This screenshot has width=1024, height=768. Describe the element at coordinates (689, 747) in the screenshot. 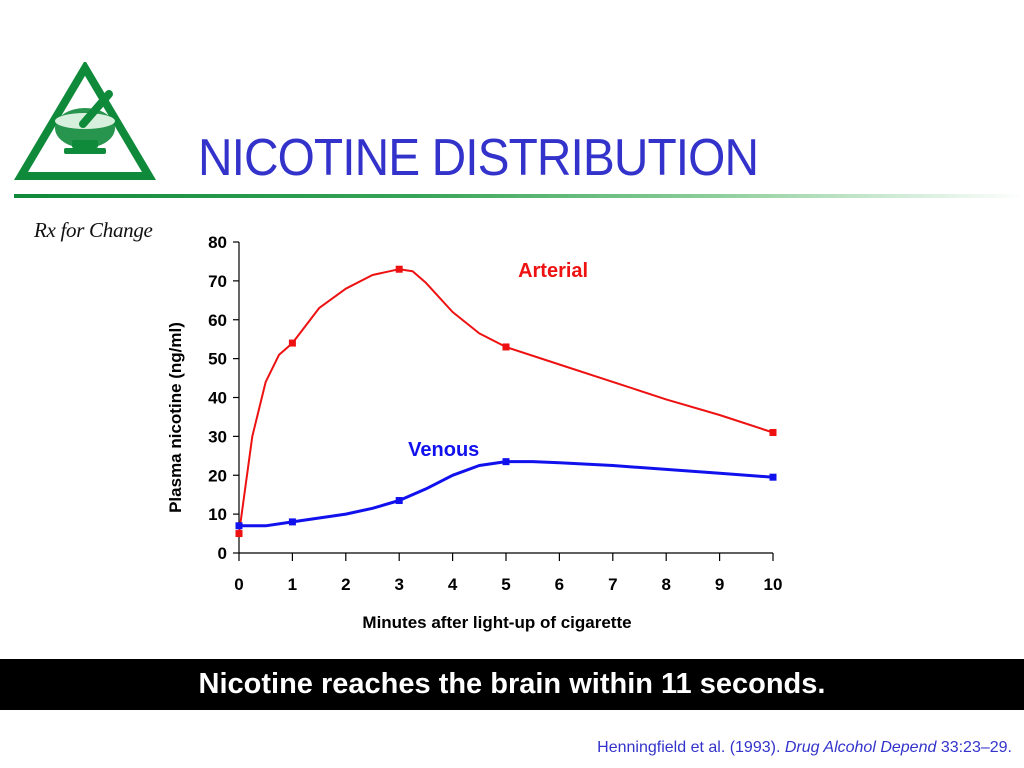

I see `citation-authors: Henningfield et al. (1993).` at that location.